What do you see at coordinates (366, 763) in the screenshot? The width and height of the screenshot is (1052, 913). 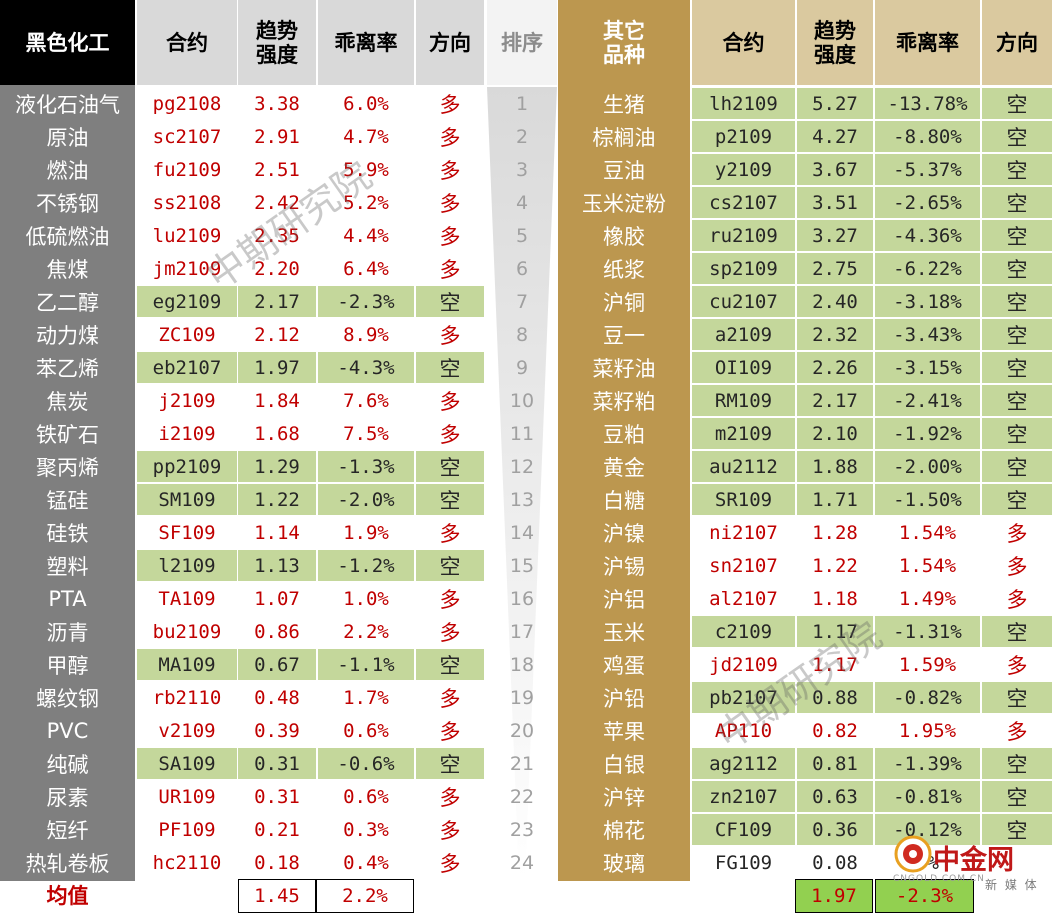 I see `left-deviation: -0.6%` at bounding box center [366, 763].